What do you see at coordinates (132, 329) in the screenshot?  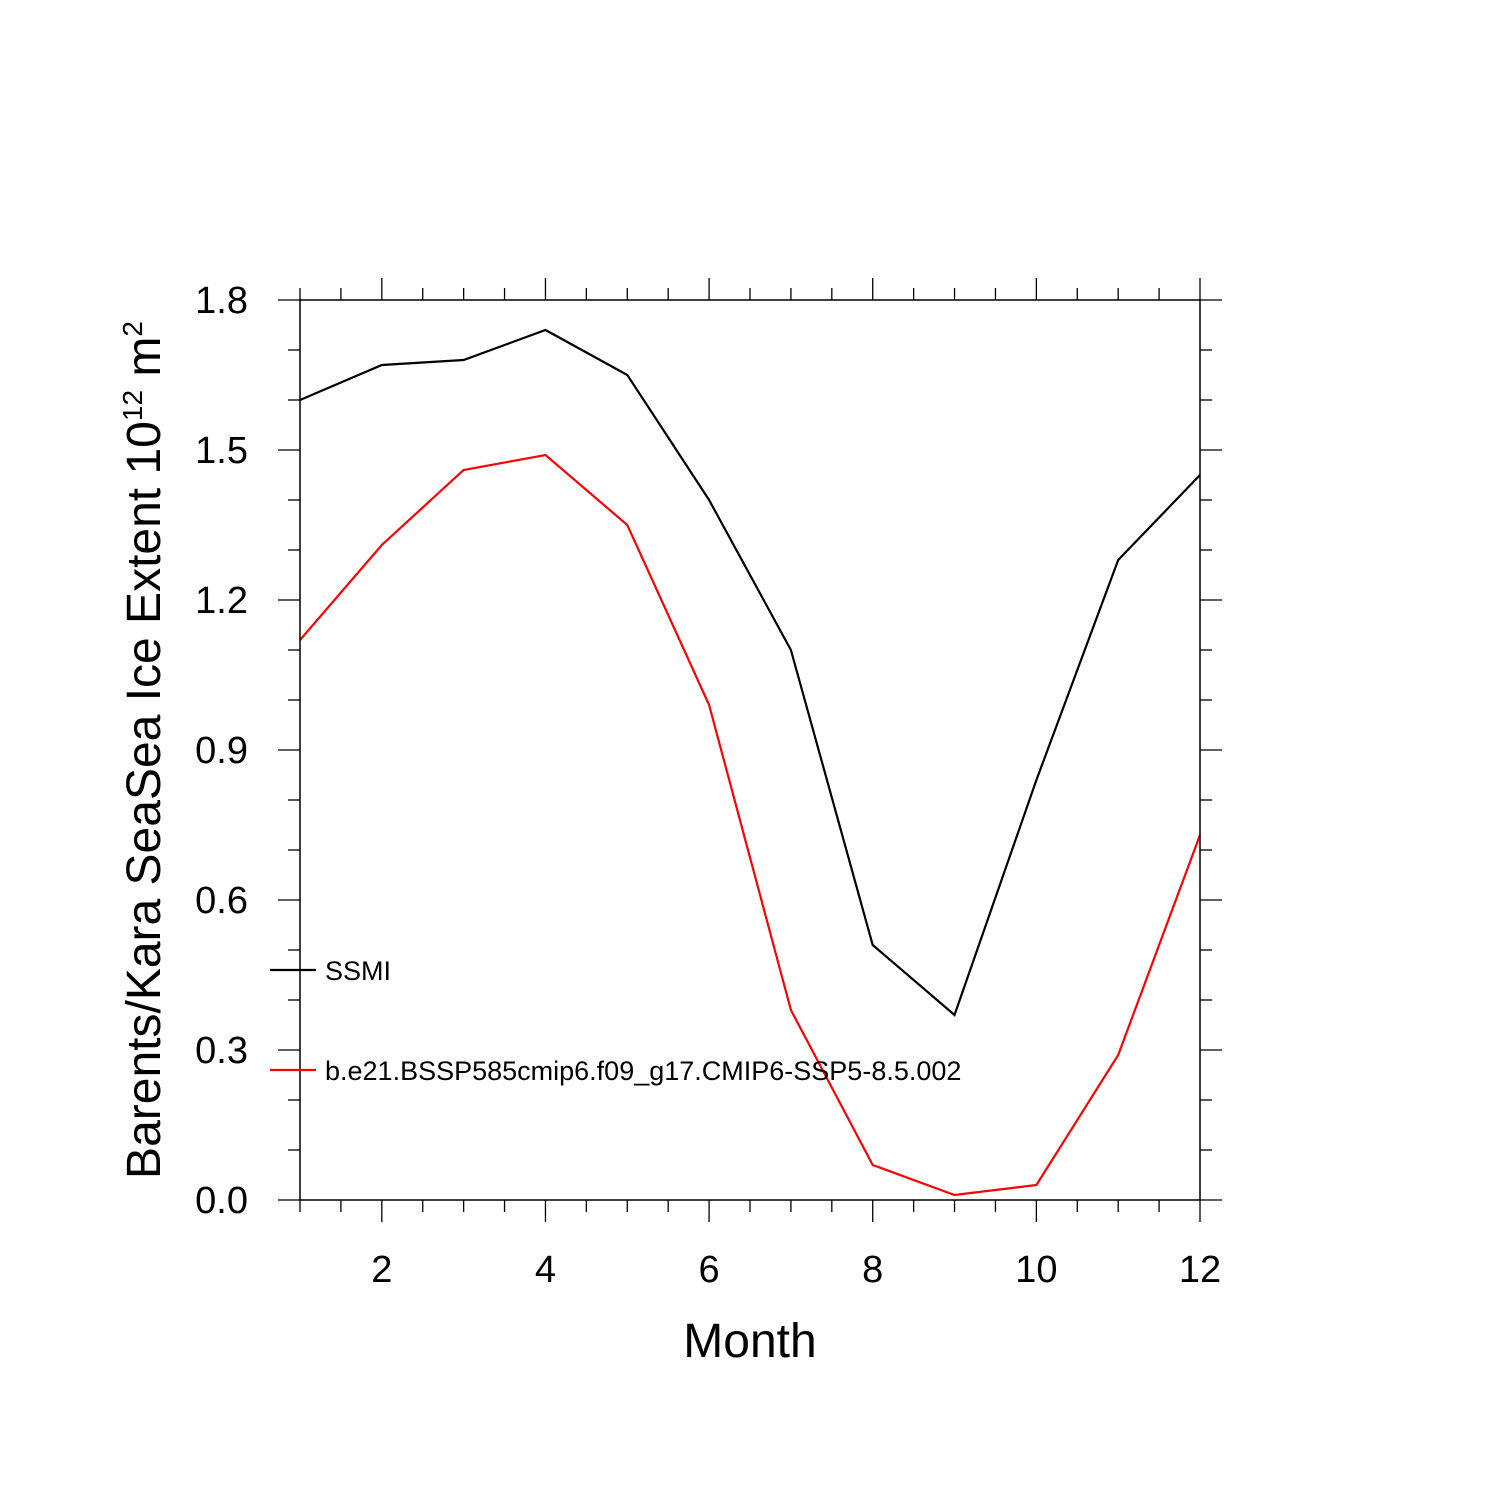 I see `y-axis-title-unit-exponent: 2` at bounding box center [132, 329].